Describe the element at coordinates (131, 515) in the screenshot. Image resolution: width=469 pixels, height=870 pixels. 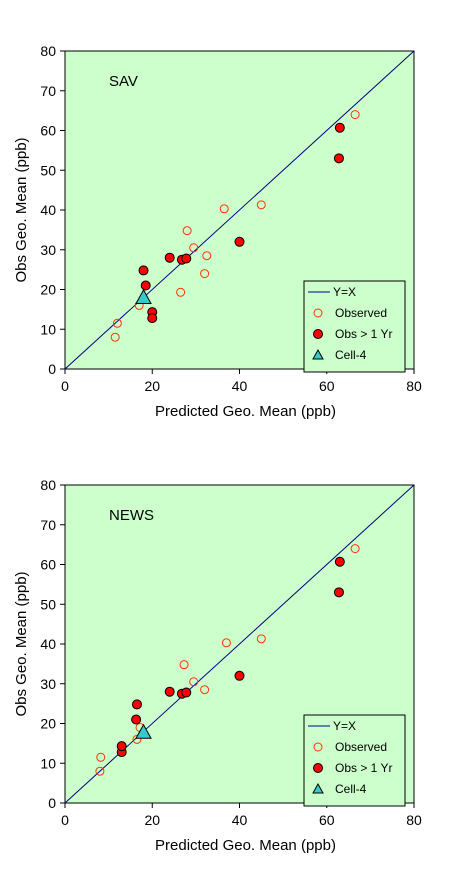
I see `chart-title: NEWS` at that location.